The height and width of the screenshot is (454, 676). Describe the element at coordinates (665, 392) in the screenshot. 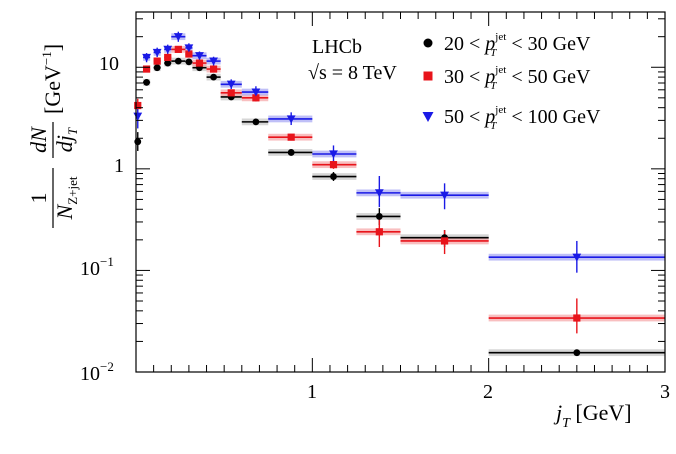

I see `x-tick-label: 3` at that location.